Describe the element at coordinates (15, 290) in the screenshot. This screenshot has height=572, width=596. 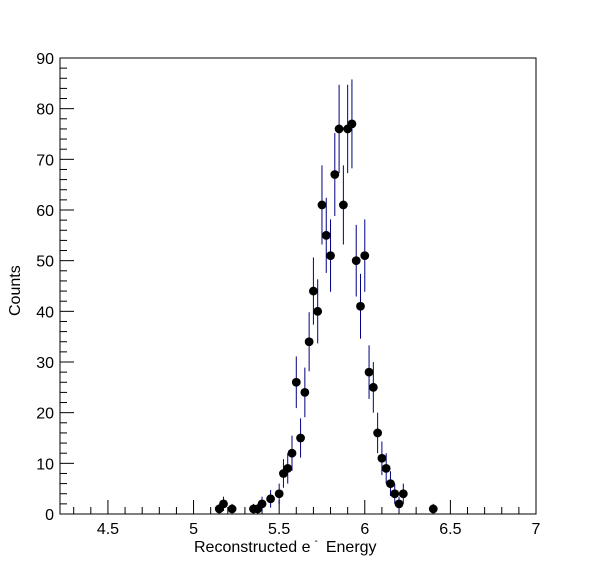
I see `y-axis-title: Counts` at that location.